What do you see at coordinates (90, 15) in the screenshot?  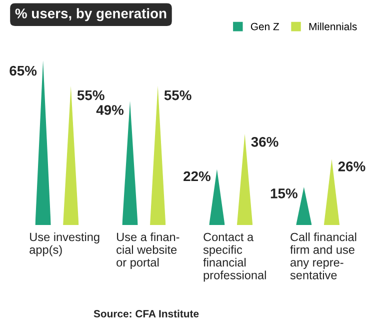 I see `chart-title: % users, by generation` at bounding box center [90, 15].